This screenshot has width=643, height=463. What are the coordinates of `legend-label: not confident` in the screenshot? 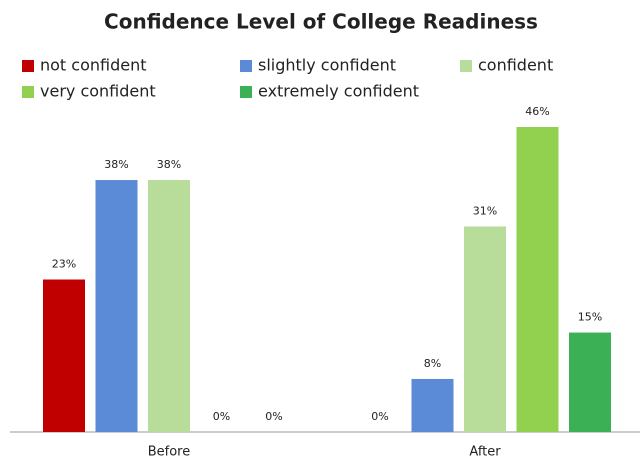 It's located at (93, 65).